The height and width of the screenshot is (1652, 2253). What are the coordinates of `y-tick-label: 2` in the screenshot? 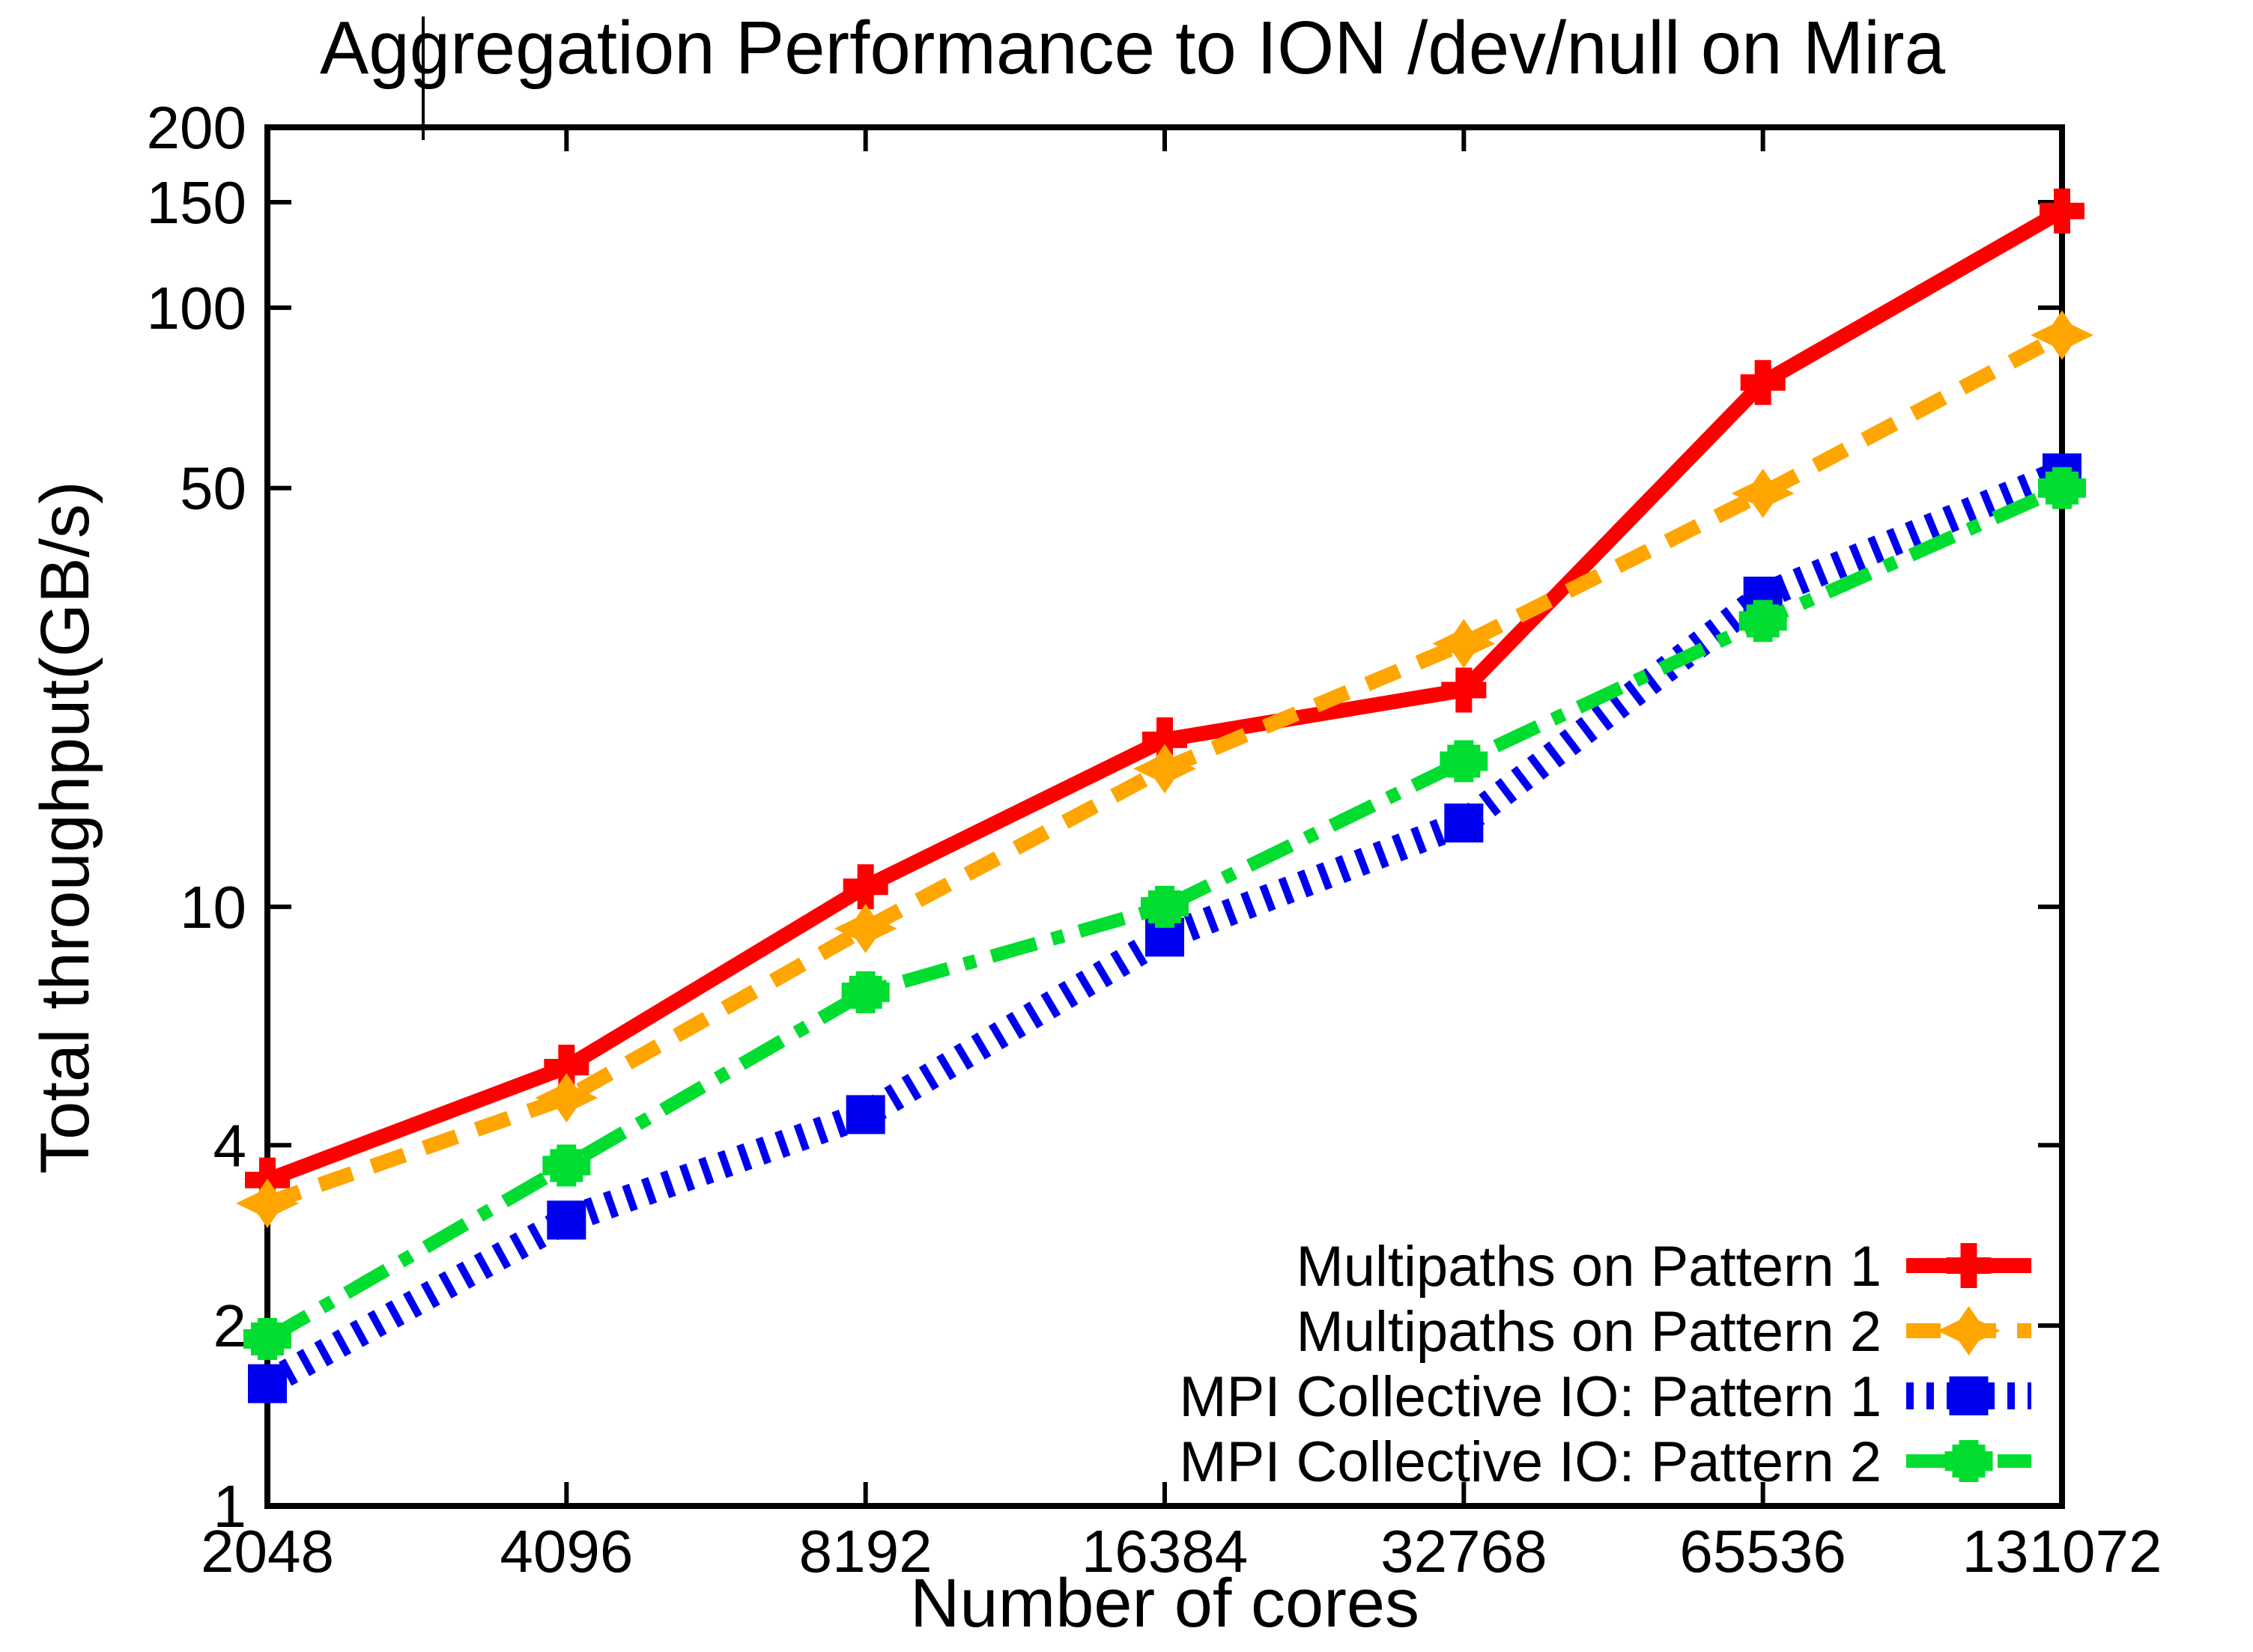 It's located at (230, 1326).